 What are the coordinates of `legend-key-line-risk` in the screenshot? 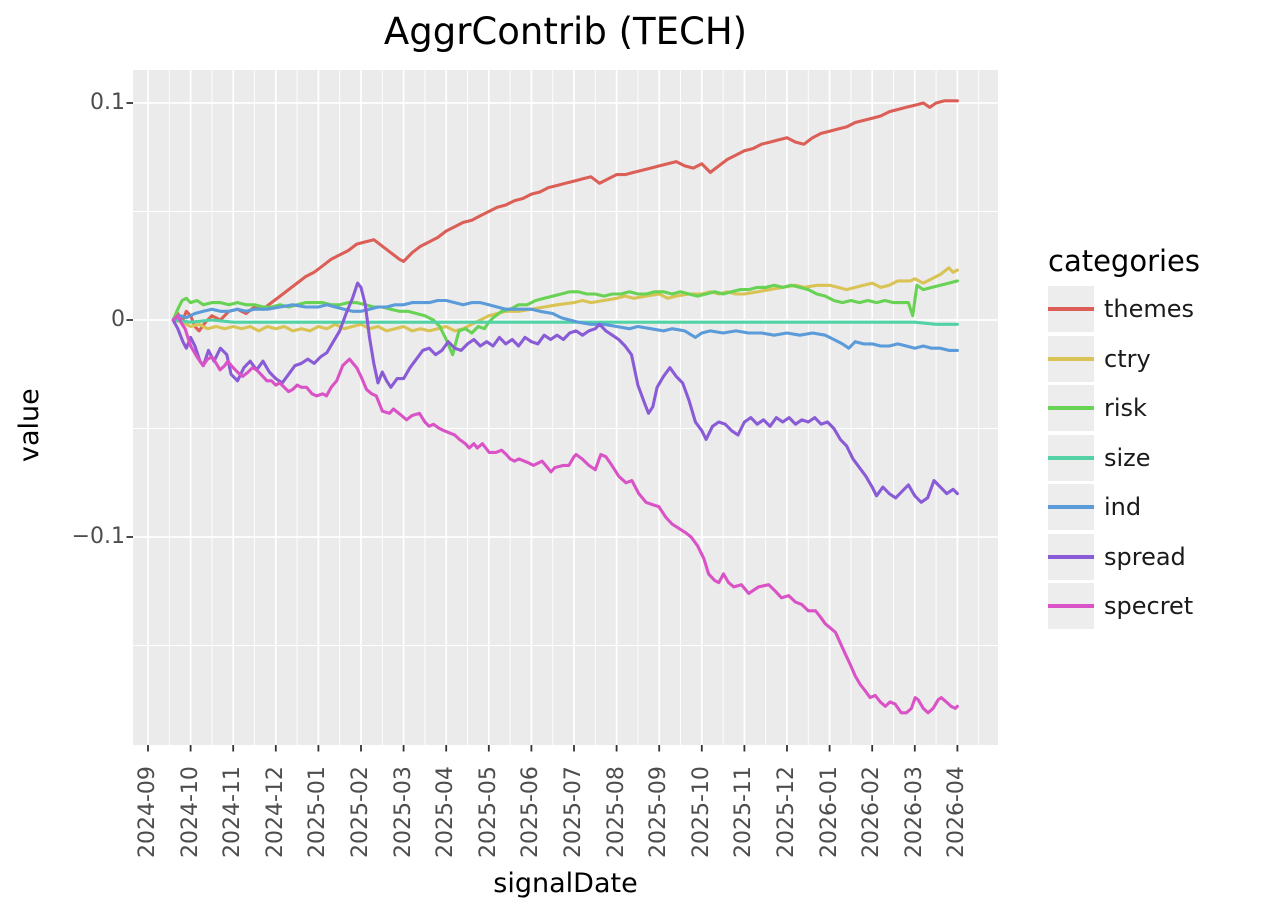 It's located at (1071, 408).